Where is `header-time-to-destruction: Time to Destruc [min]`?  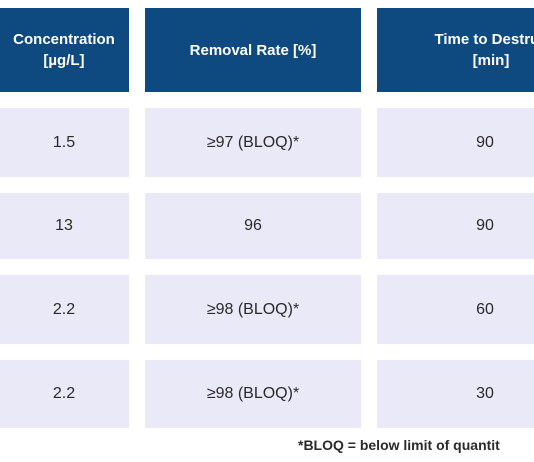 header-time-to-destruction: Time to Destruc [min] is located at coordinates (455, 50).